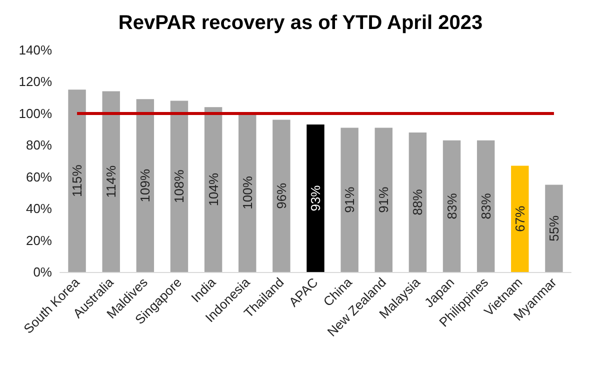 The width and height of the screenshot is (601, 390). I want to click on data-label: 108%, so click(179, 186).